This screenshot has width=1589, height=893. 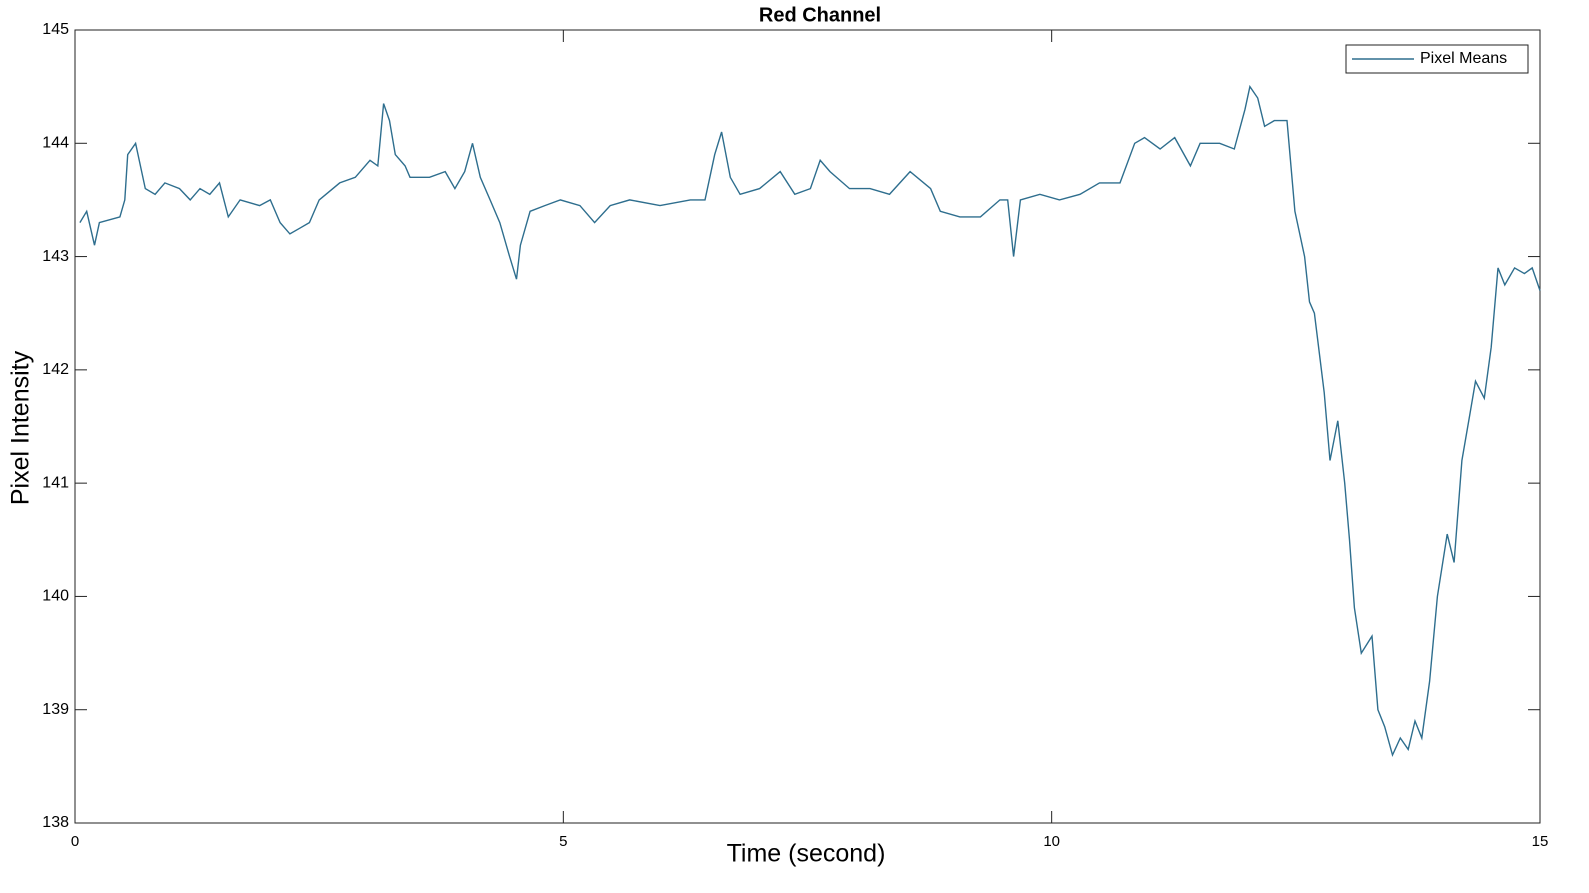 What do you see at coordinates (820, 15) in the screenshot?
I see `chart-title: Red Channel` at bounding box center [820, 15].